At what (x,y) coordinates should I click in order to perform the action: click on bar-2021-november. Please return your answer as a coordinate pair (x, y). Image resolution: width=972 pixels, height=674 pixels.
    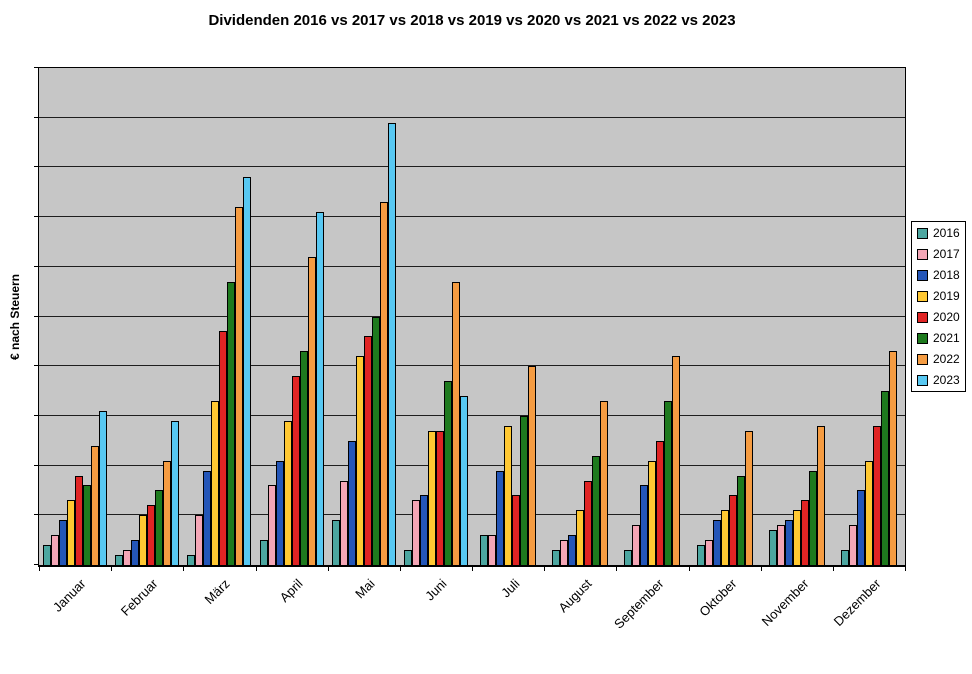
    Looking at the image, I should click on (812, 517).